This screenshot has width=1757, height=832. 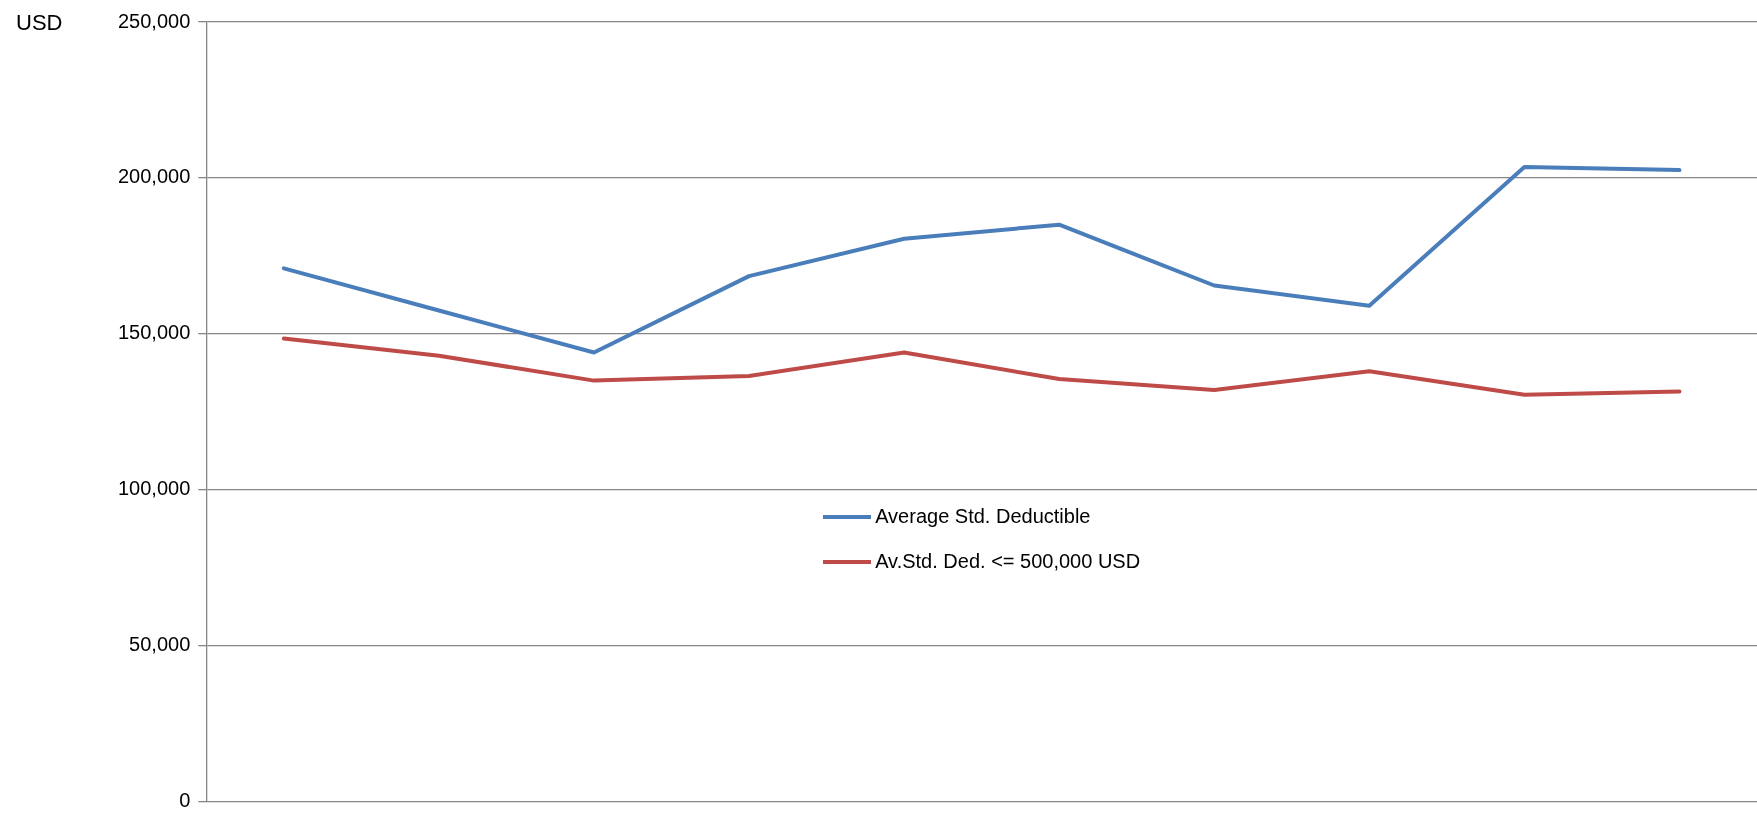 I want to click on y-tick-label: 250,000, so click(x=154, y=20).